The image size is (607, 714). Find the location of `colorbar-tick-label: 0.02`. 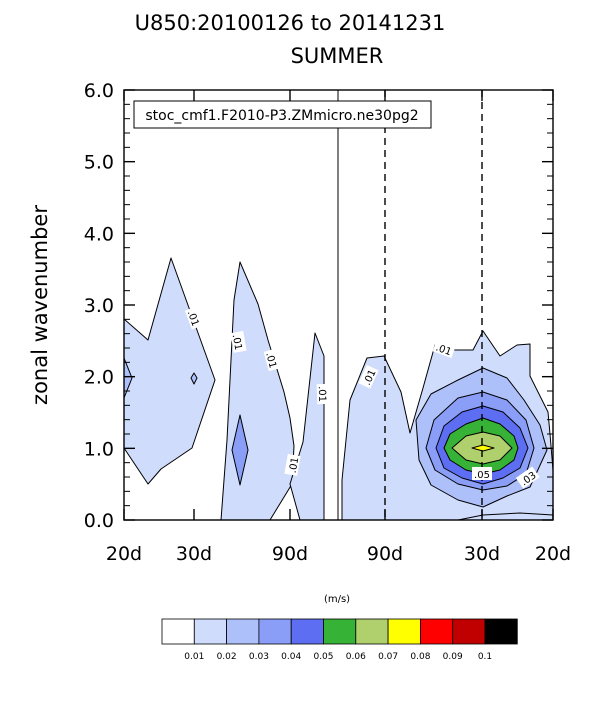

colorbar-tick-label: 0.02 is located at coordinates (227, 657).